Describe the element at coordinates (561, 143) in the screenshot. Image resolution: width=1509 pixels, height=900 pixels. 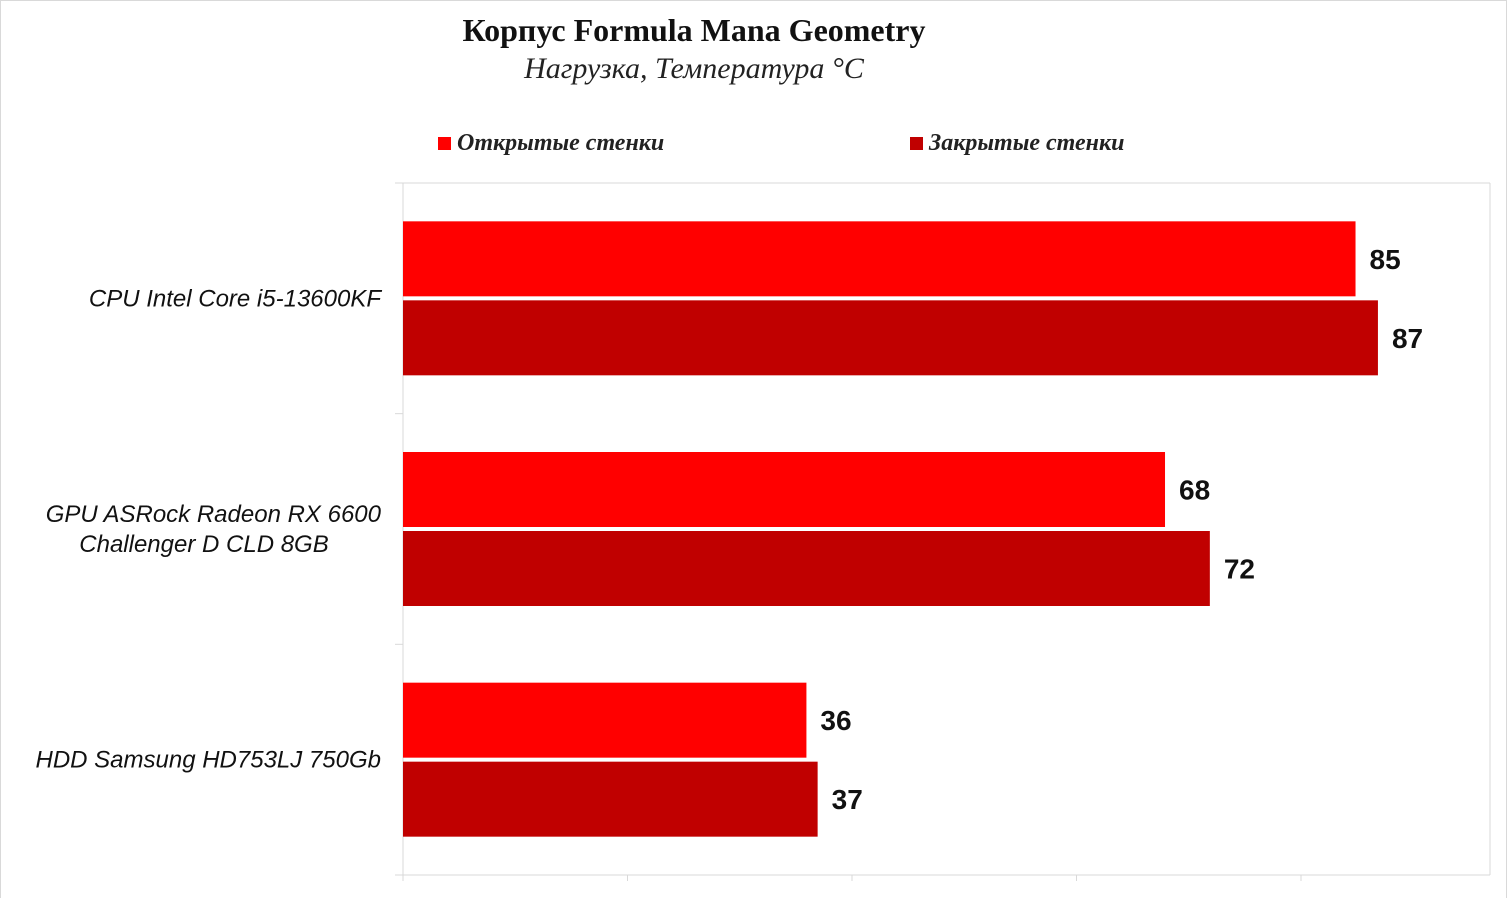
I see `legend-label-open: Открытые стенки` at that location.